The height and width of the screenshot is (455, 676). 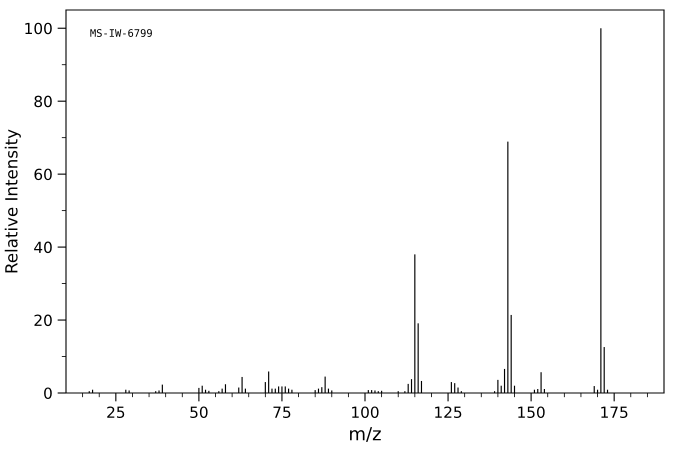 What do you see at coordinates (12, 200) in the screenshot?
I see `y-axis-title: Relative Intensity` at bounding box center [12, 200].